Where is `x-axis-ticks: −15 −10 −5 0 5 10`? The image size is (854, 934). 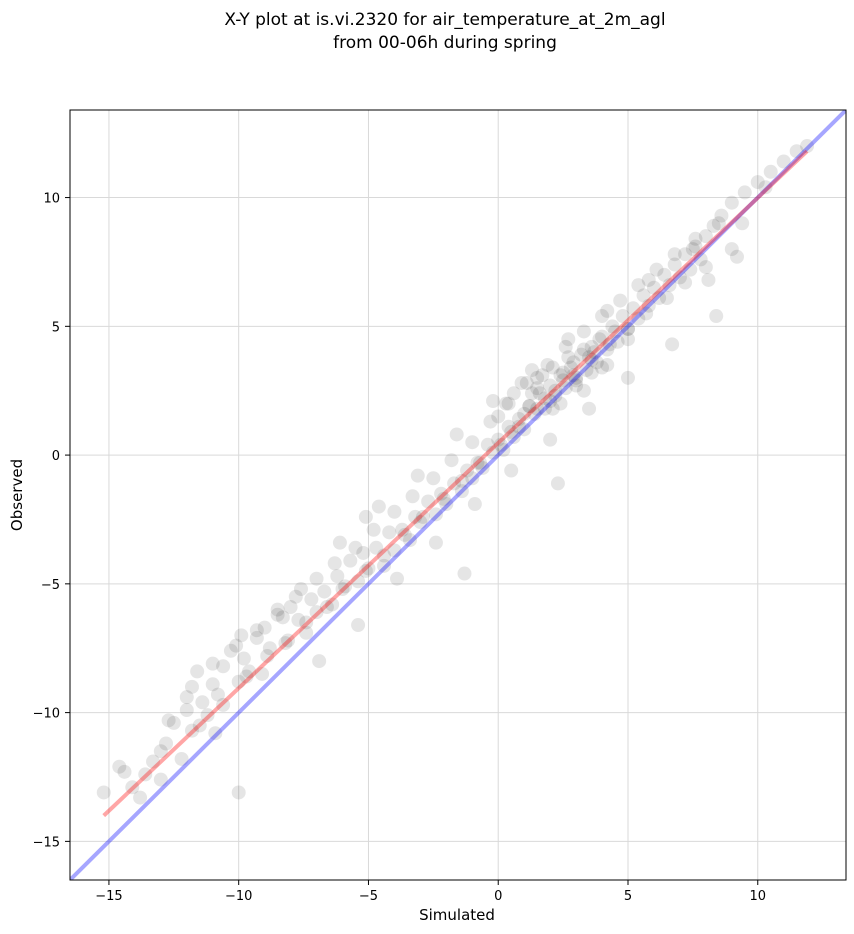
x-axis-ticks: −15 −10 −5 0 5 10 is located at coordinates (430, 892).